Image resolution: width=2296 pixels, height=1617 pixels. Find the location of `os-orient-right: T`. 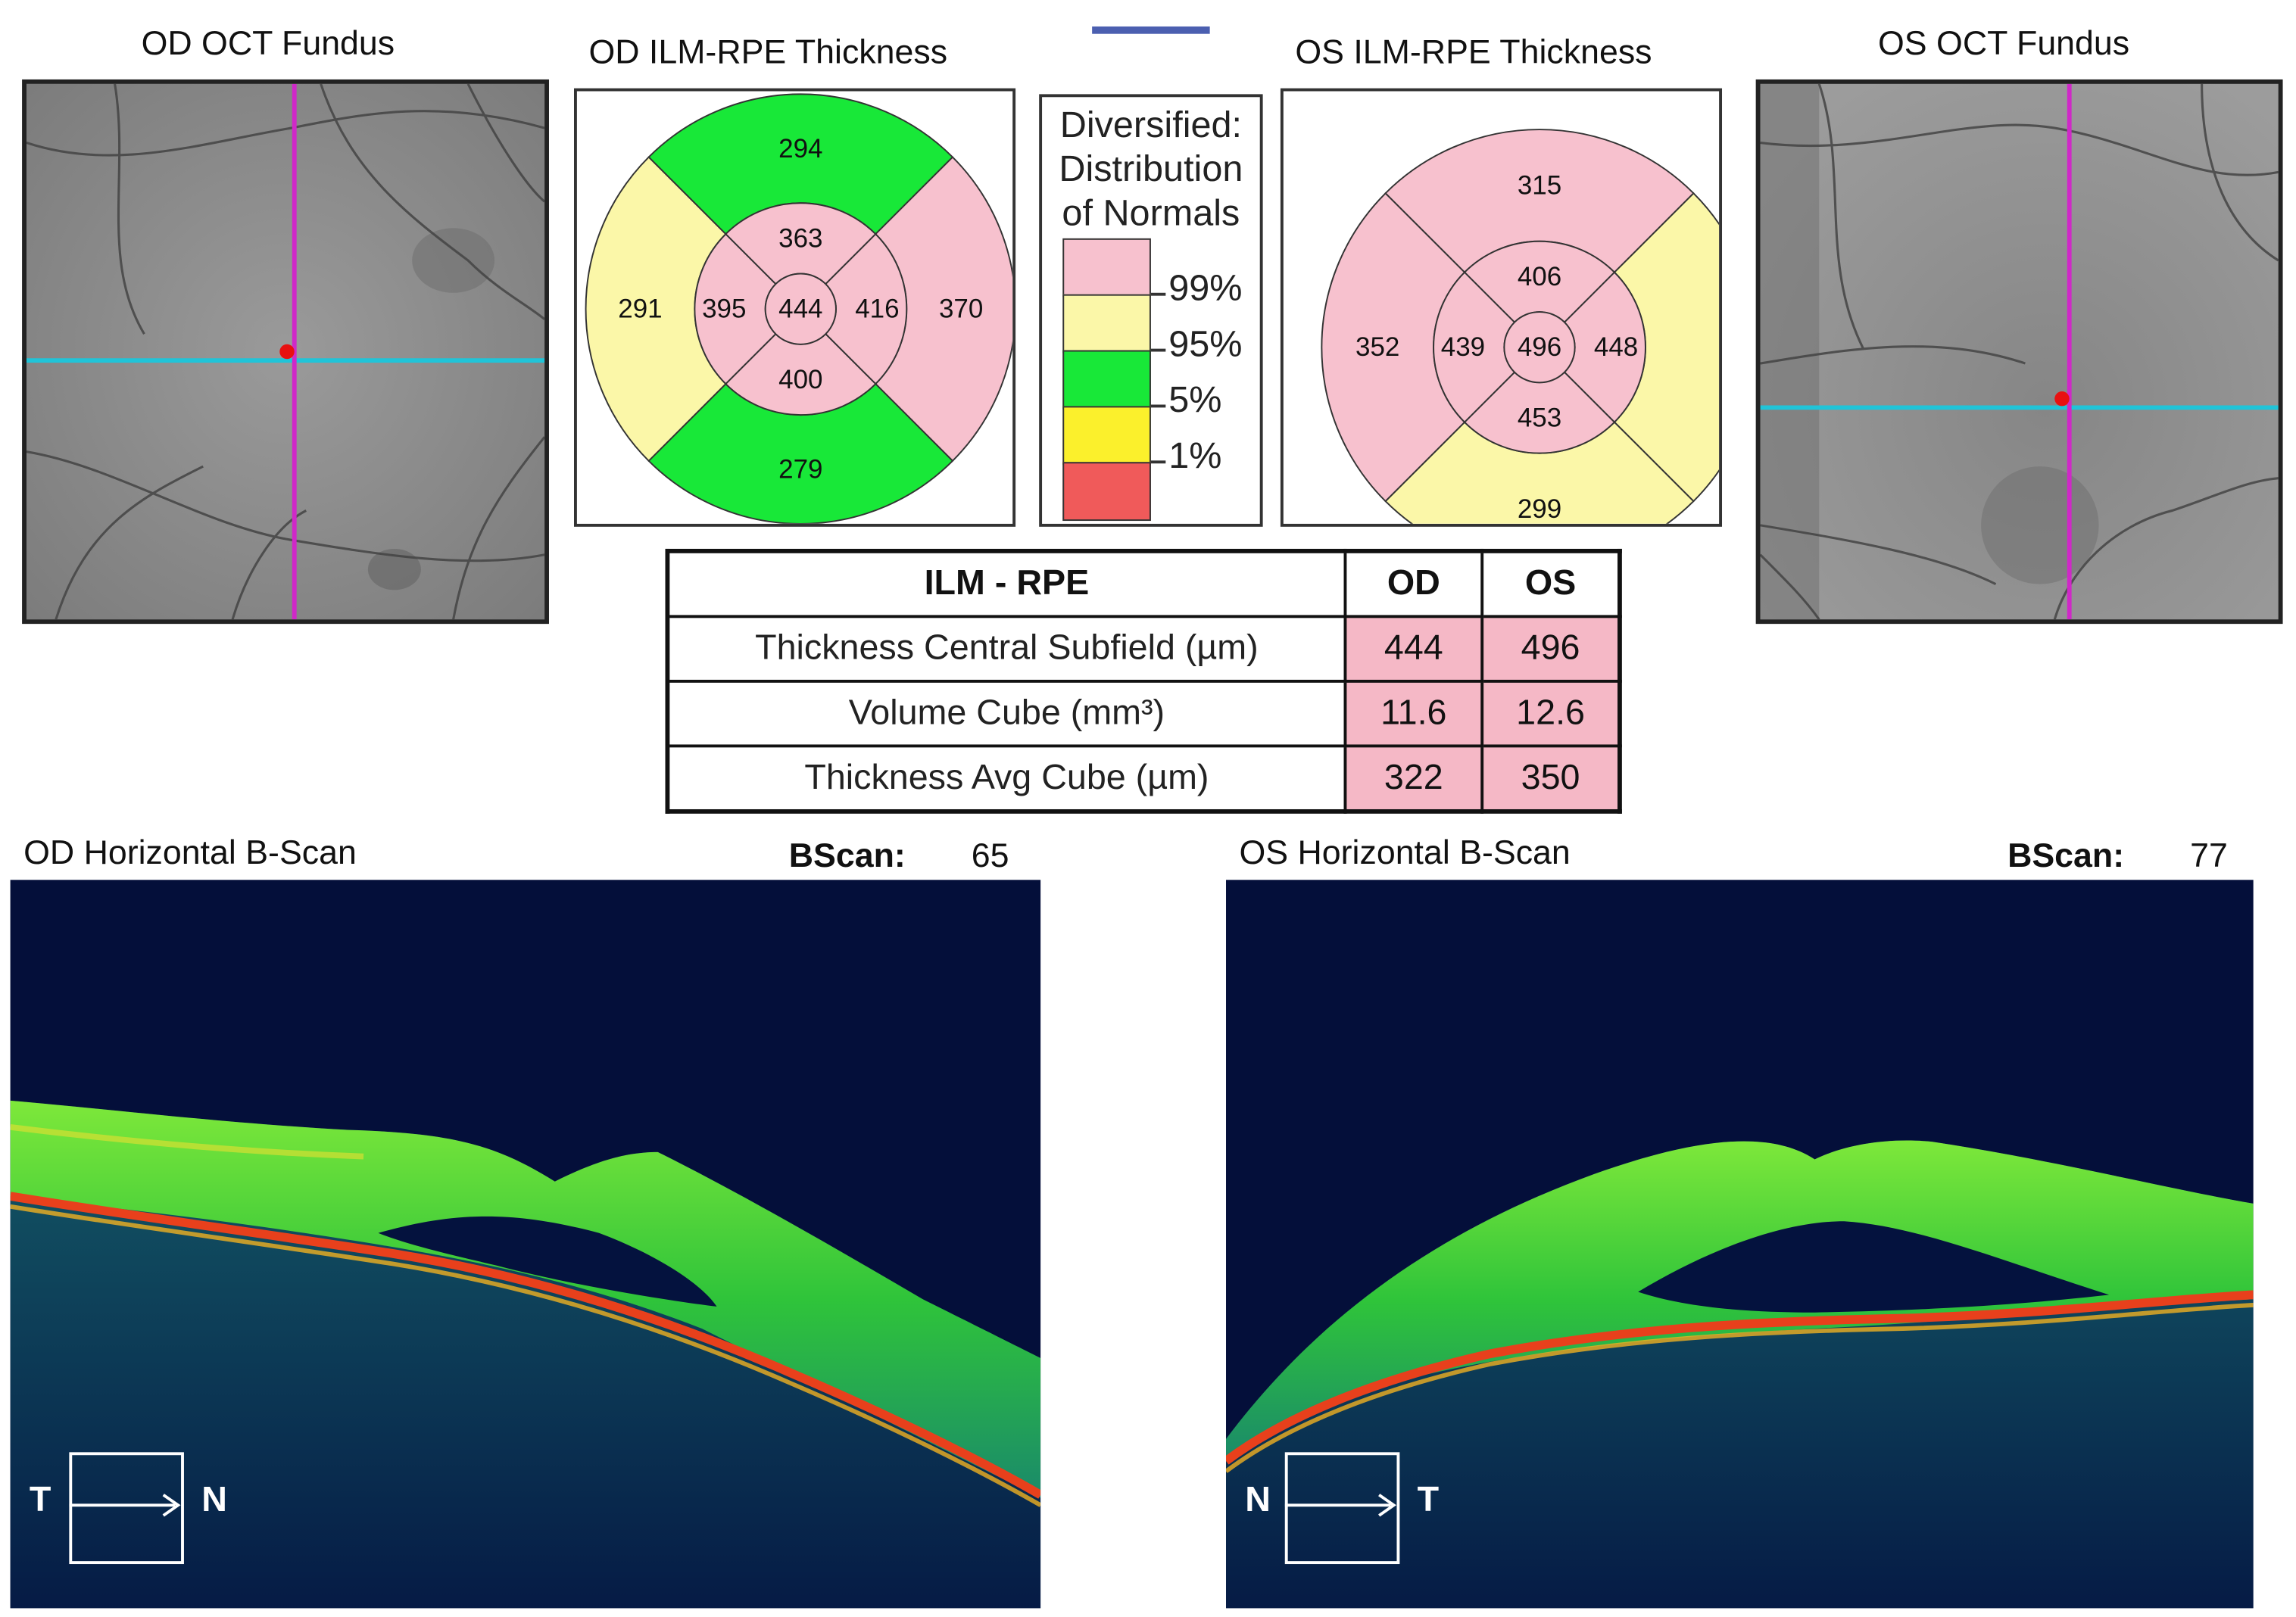

os-orient-right: T is located at coordinates (1429, 1500).